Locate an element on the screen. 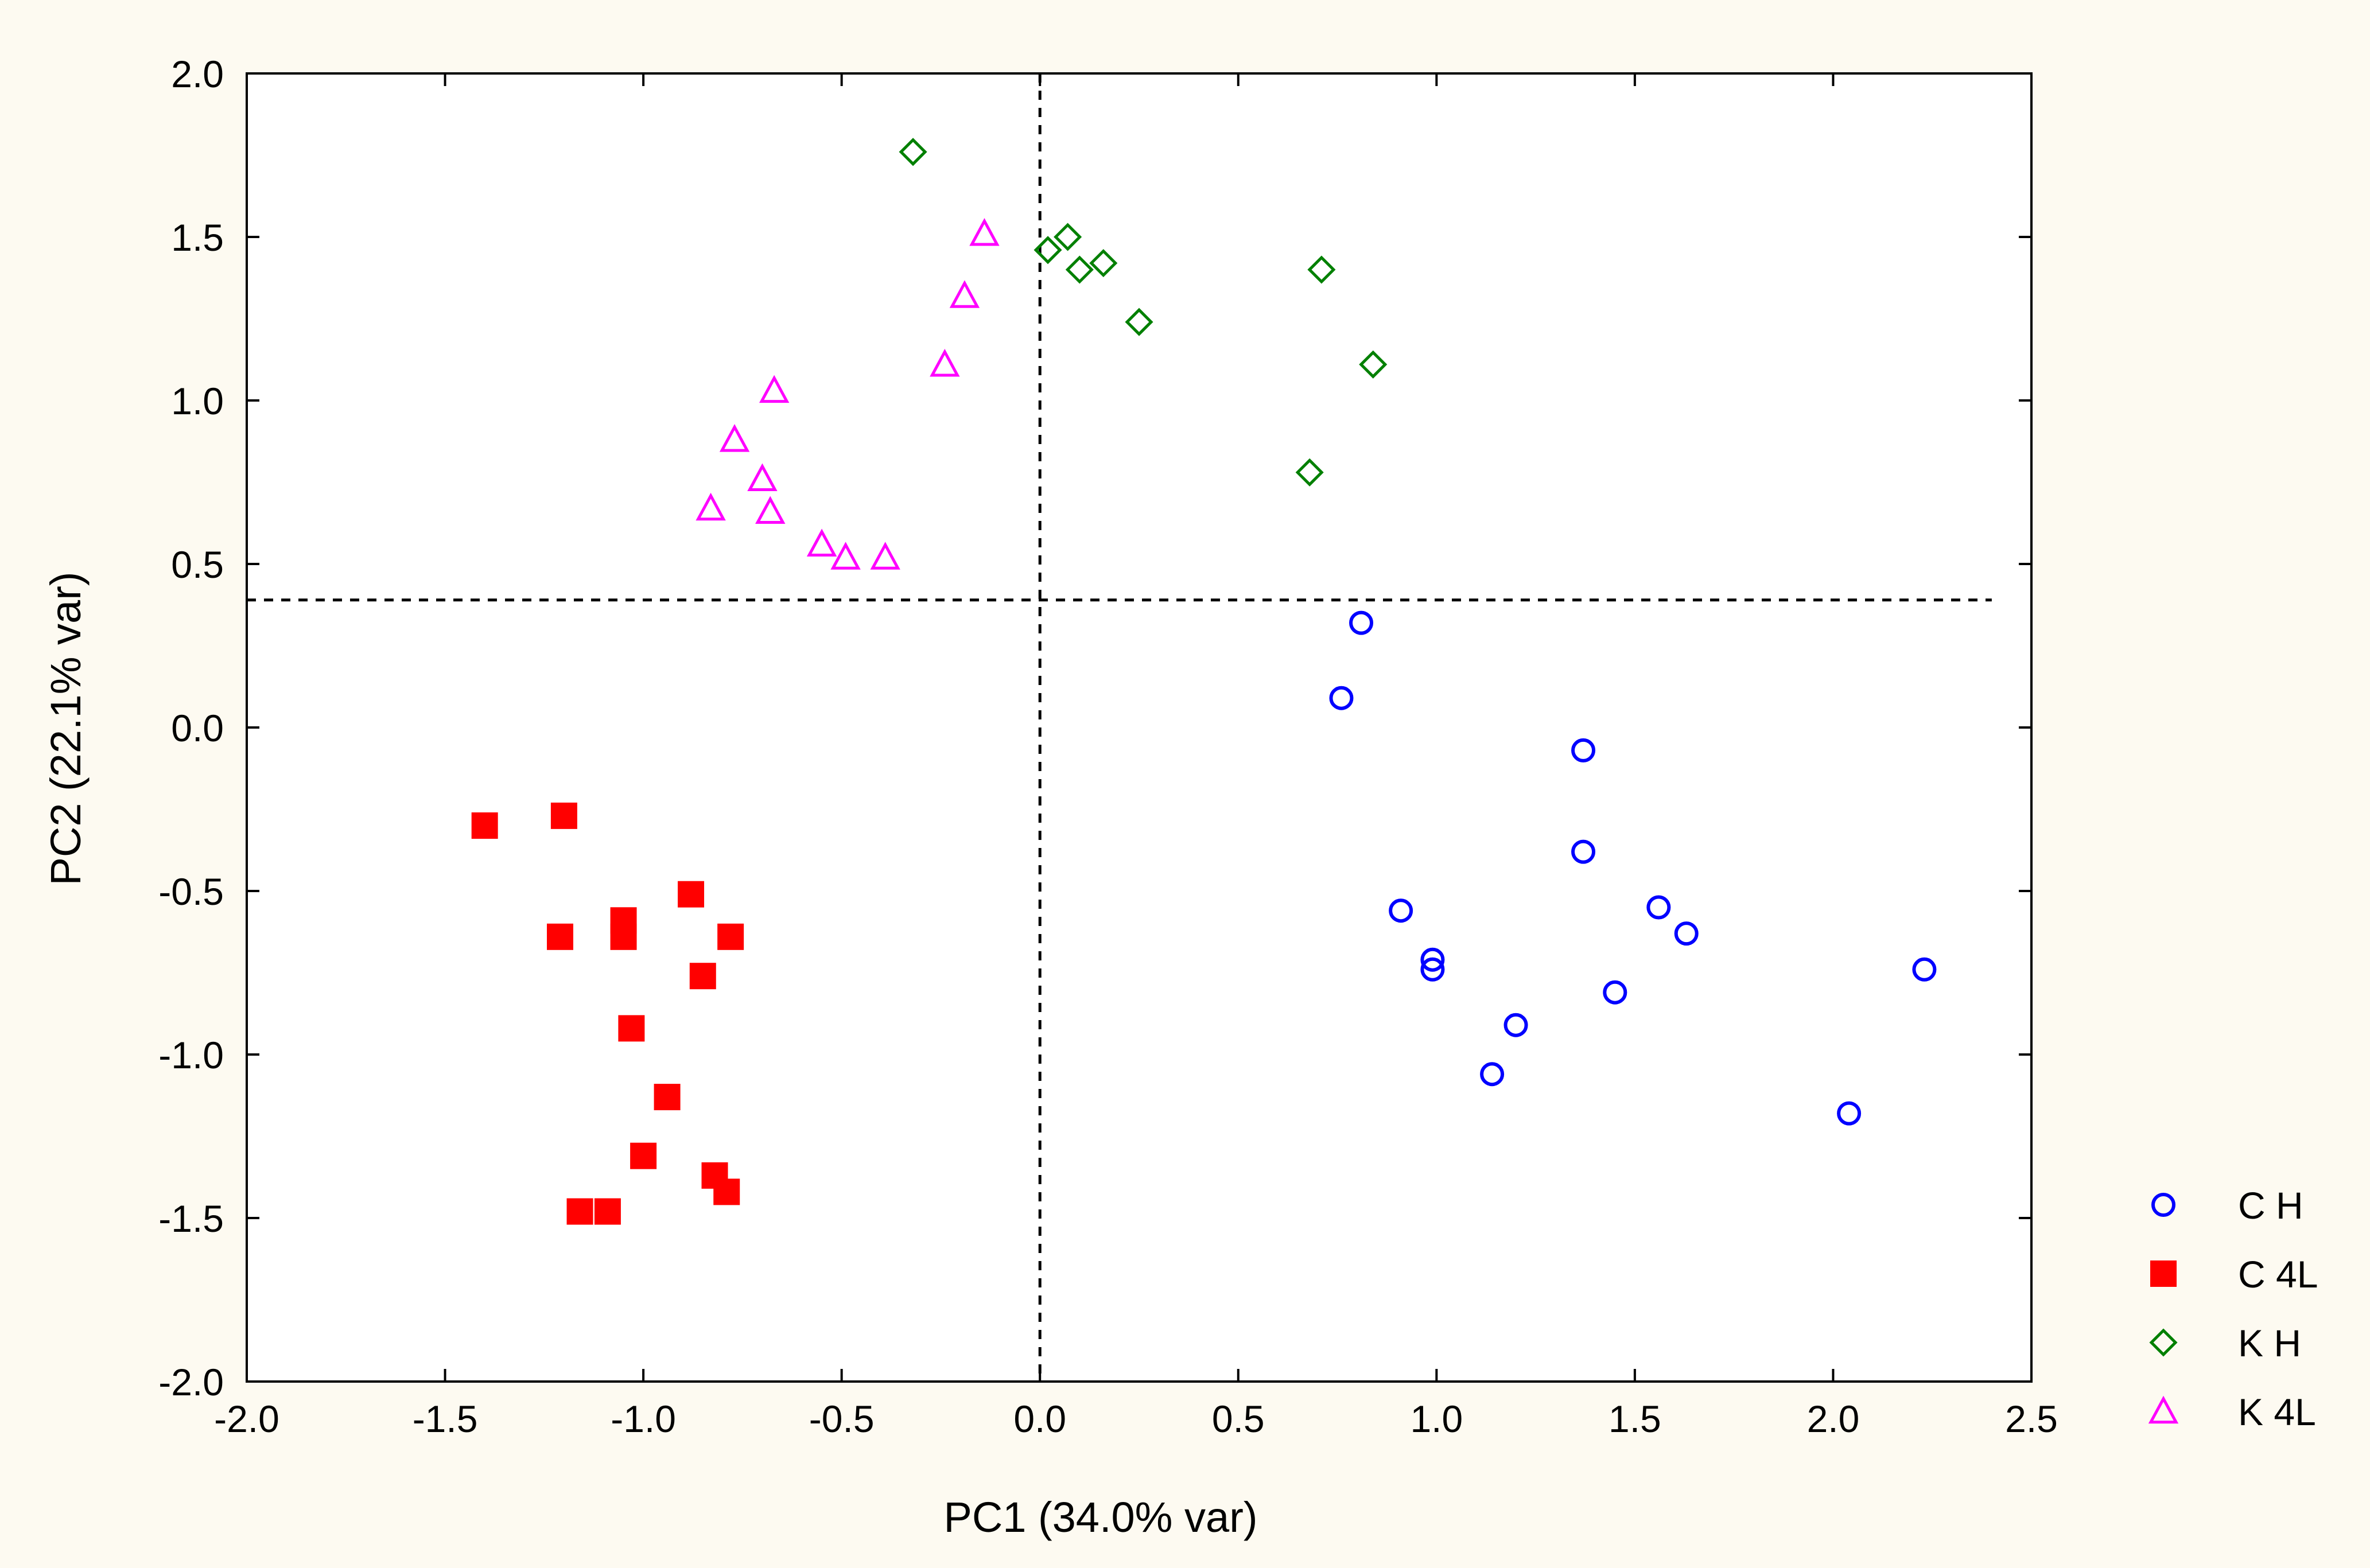 Image resolution: width=2370 pixels, height=1568 pixels. y-tick-label: 1.0 is located at coordinates (197, 401).